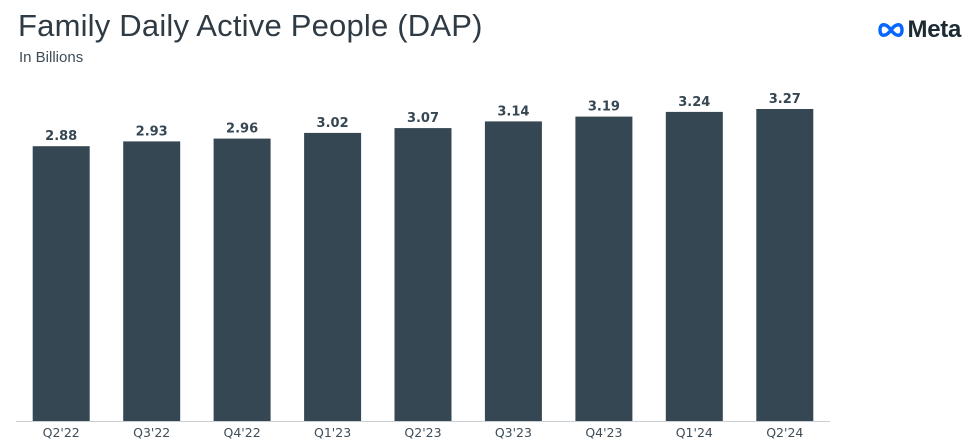 This screenshot has height=445, width=975. Describe the element at coordinates (333, 276) in the screenshot. I see `bar-Q1'23` at that location.